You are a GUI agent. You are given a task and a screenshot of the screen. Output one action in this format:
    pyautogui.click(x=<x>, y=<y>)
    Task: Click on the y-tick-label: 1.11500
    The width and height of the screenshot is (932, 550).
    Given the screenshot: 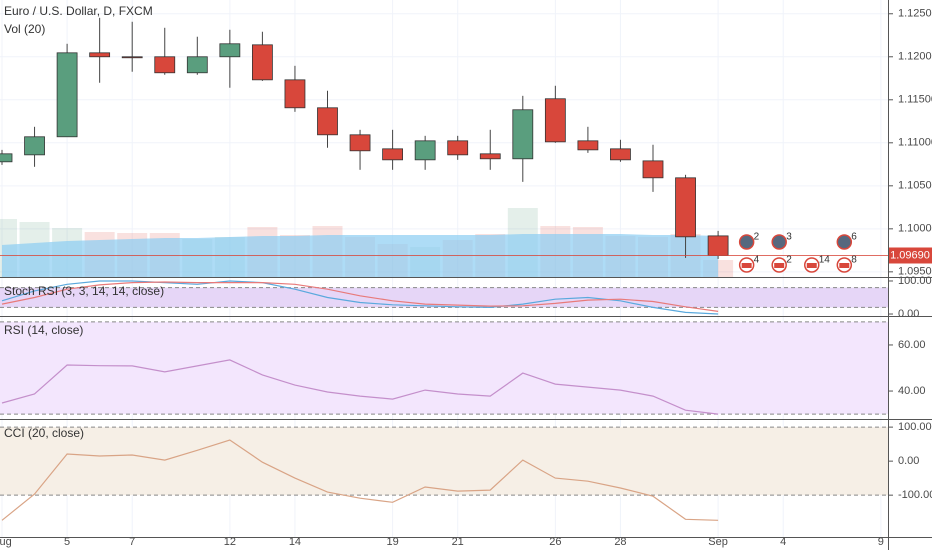 What is the action you would take?
    pyautogui.click(x=915, y=100)
    